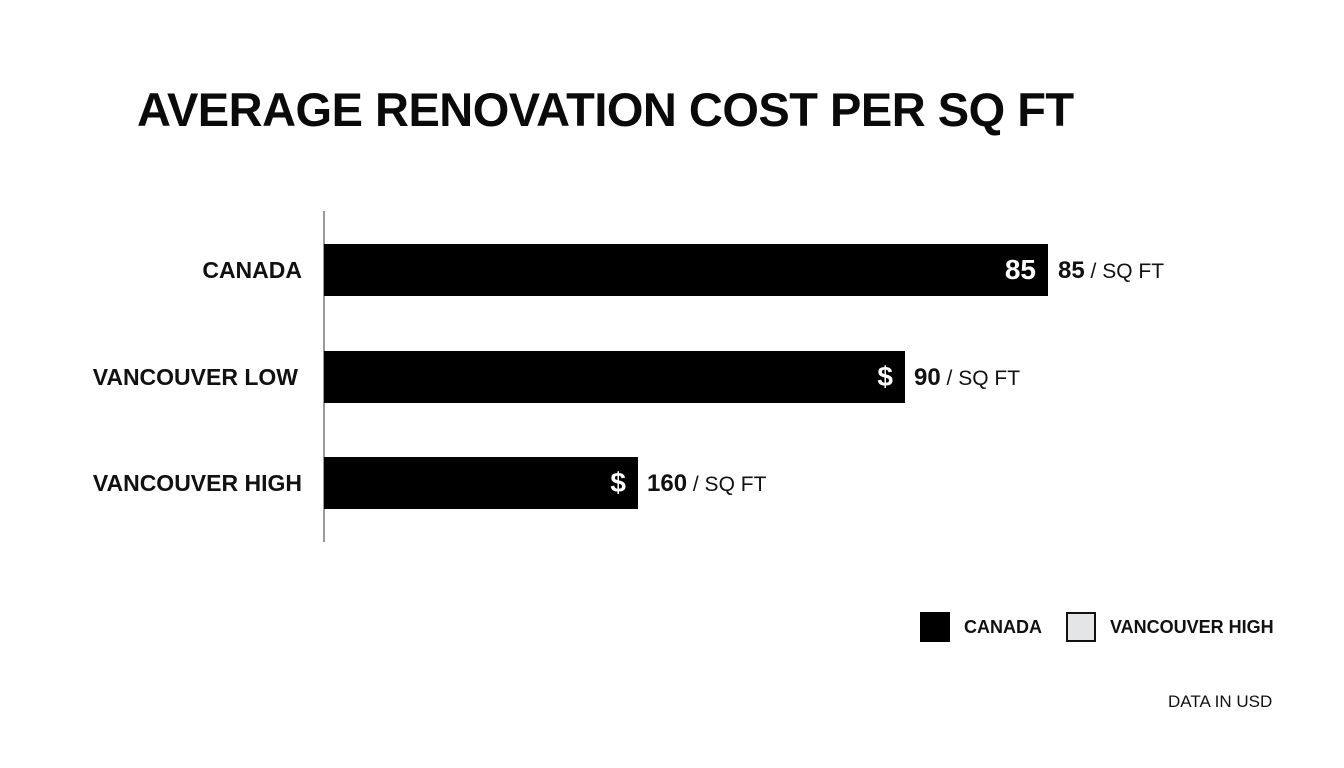  I want to click on value-number: 85, so click(1071, 270).